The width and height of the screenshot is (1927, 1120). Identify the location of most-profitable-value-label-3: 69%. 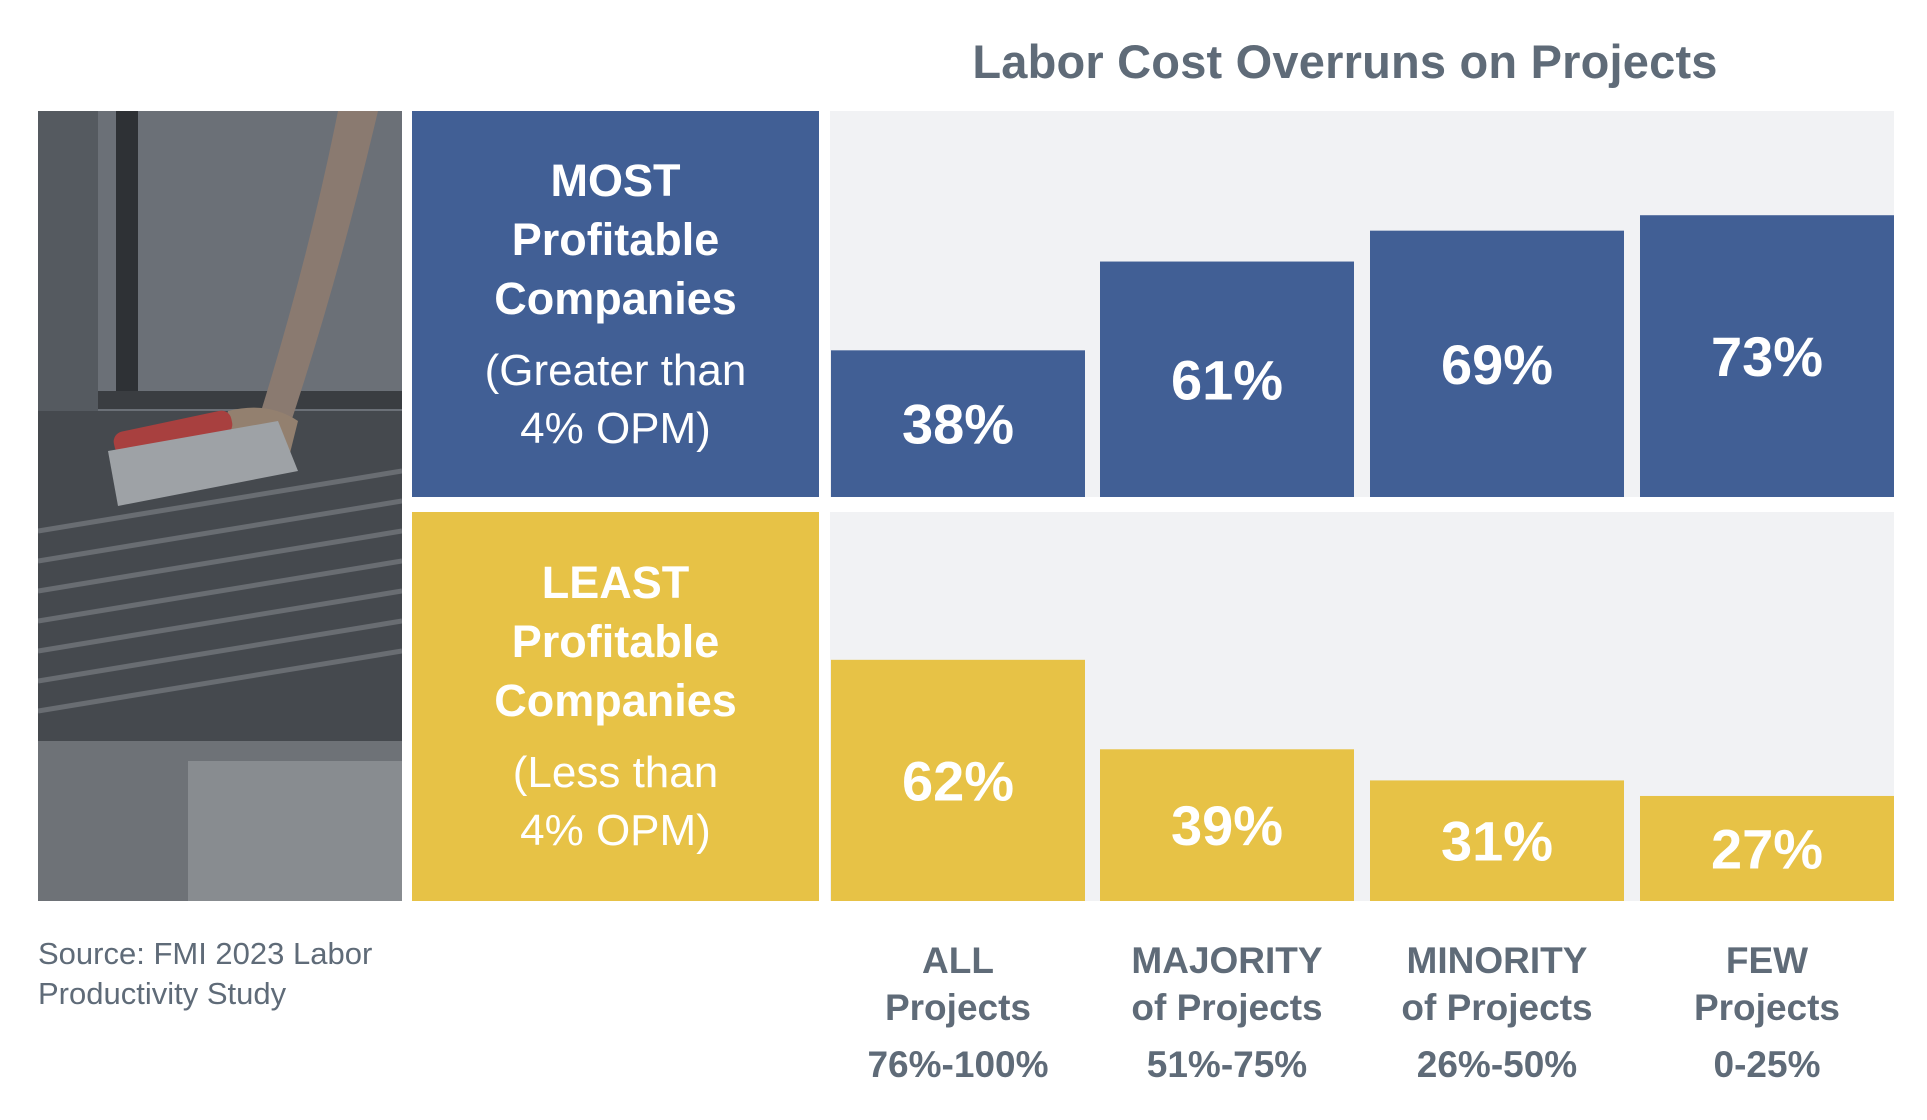
(1497, 364).